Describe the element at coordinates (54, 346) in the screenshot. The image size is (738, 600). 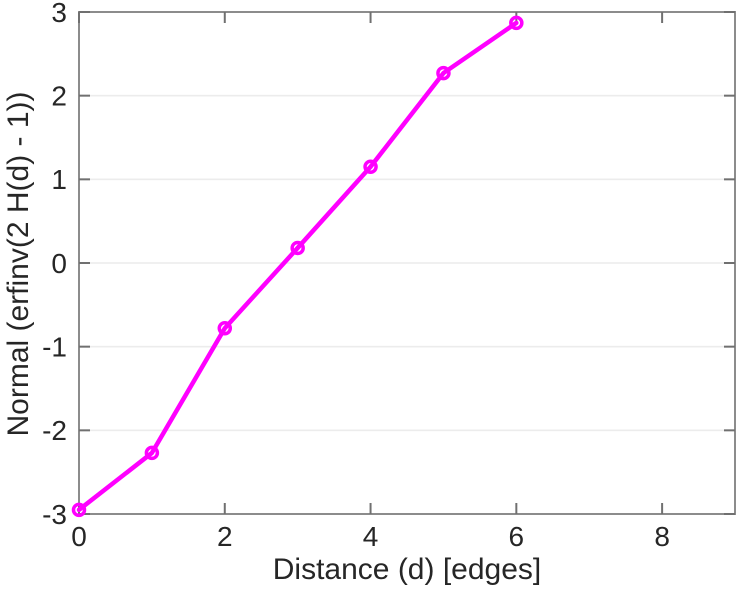
I see `y-tick-label: -1` at that location.